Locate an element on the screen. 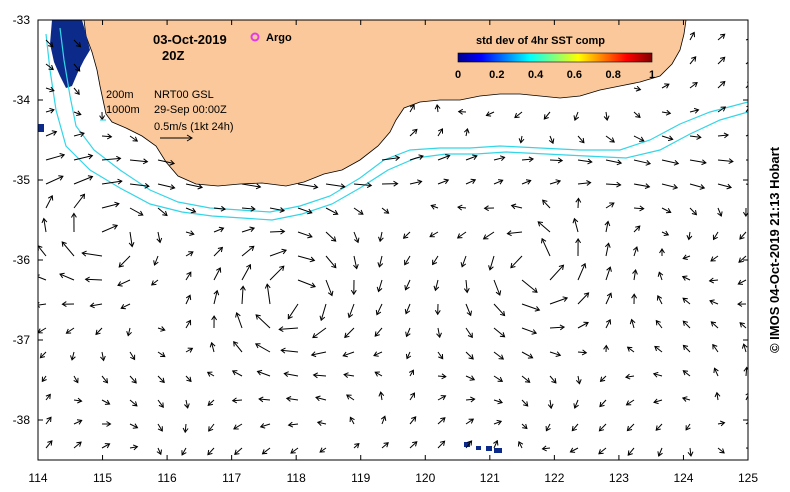 The width and height of the screenshot is (790, 492). sst-patch-south is located at coordinates (483, 447).